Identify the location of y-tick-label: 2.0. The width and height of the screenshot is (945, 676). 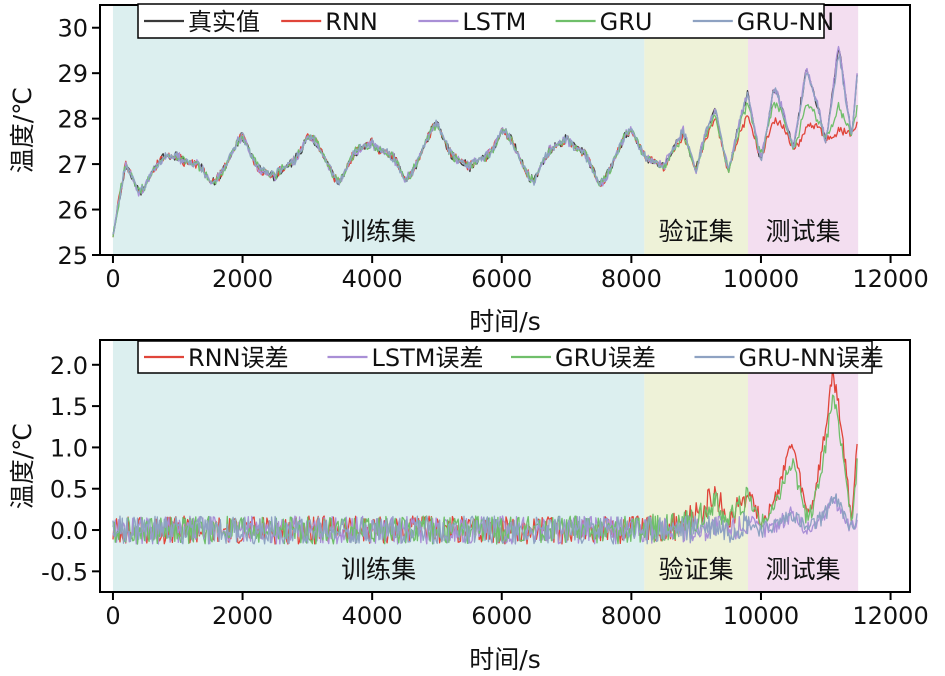
(69, 366).